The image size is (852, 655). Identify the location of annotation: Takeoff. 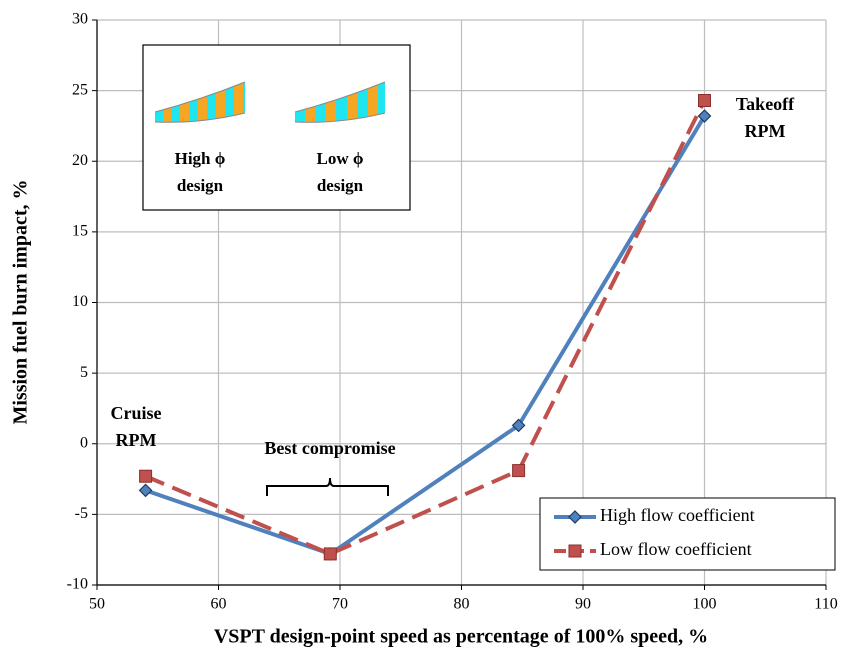
(765, 104).